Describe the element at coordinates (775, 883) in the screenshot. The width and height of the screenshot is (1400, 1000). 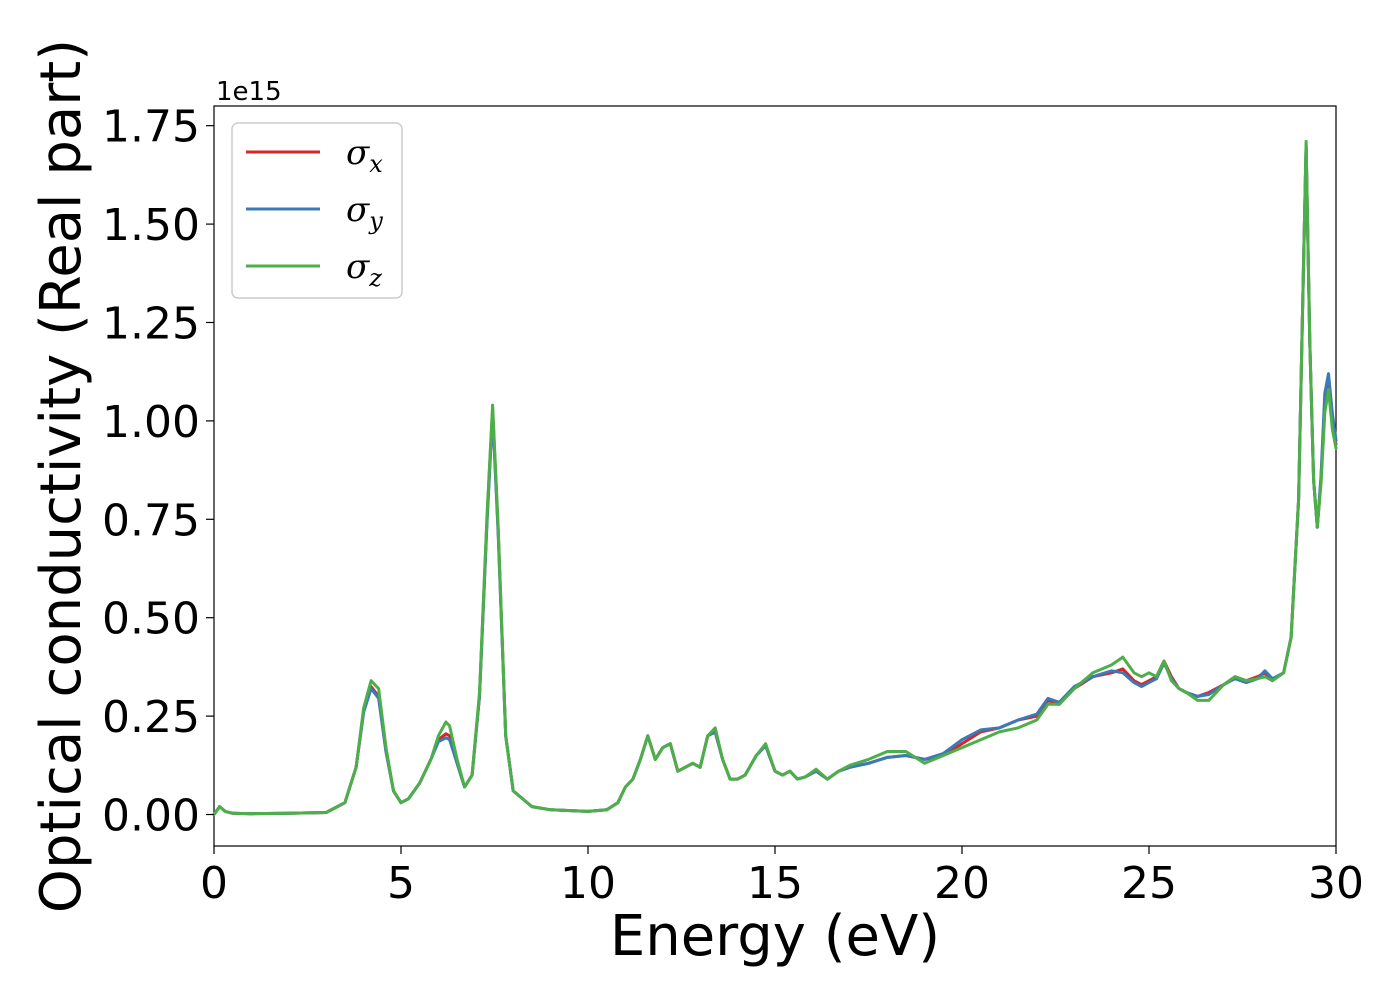
I see `x-tick-label: 15` at that location.